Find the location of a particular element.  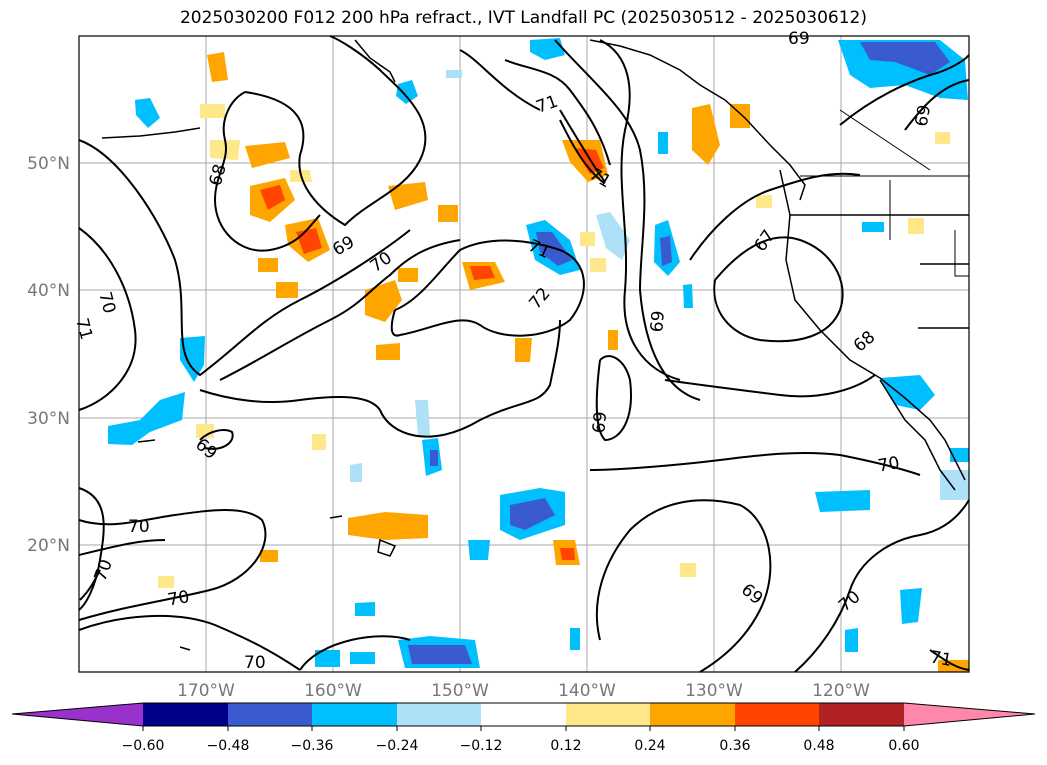

colorbar-tick-label: 0.24 is located at coordinates (649, 746).